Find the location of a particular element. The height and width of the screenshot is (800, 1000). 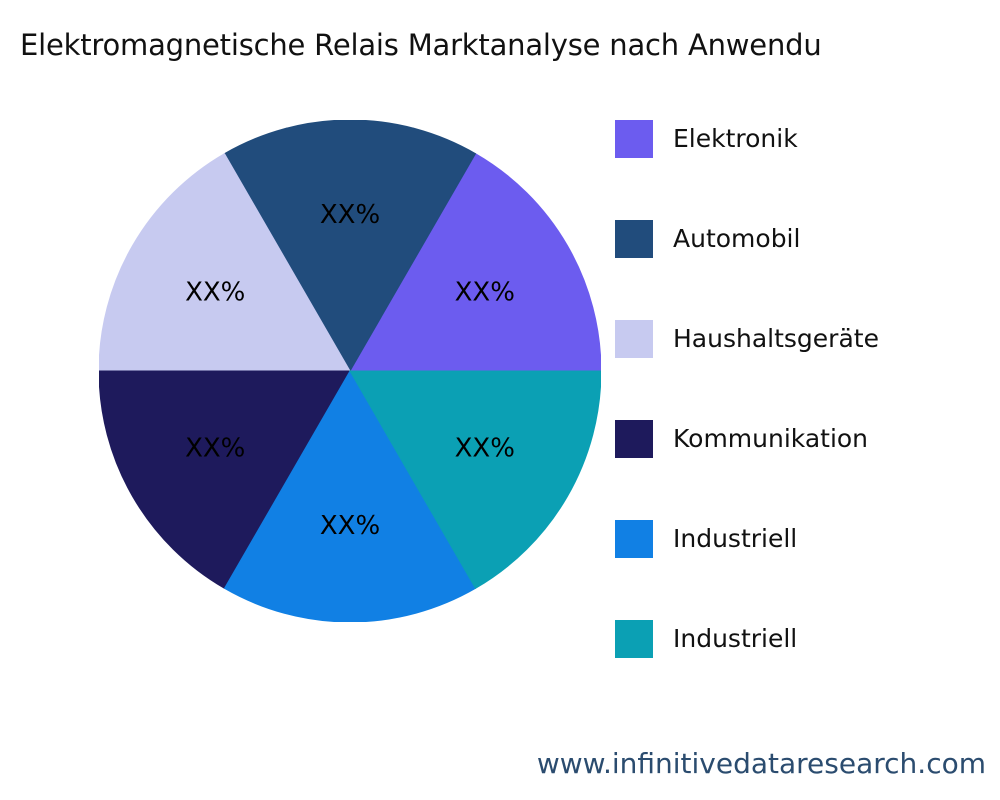

legend-item-label: Haushaltsgeräte is located at coordinates (776, 338).